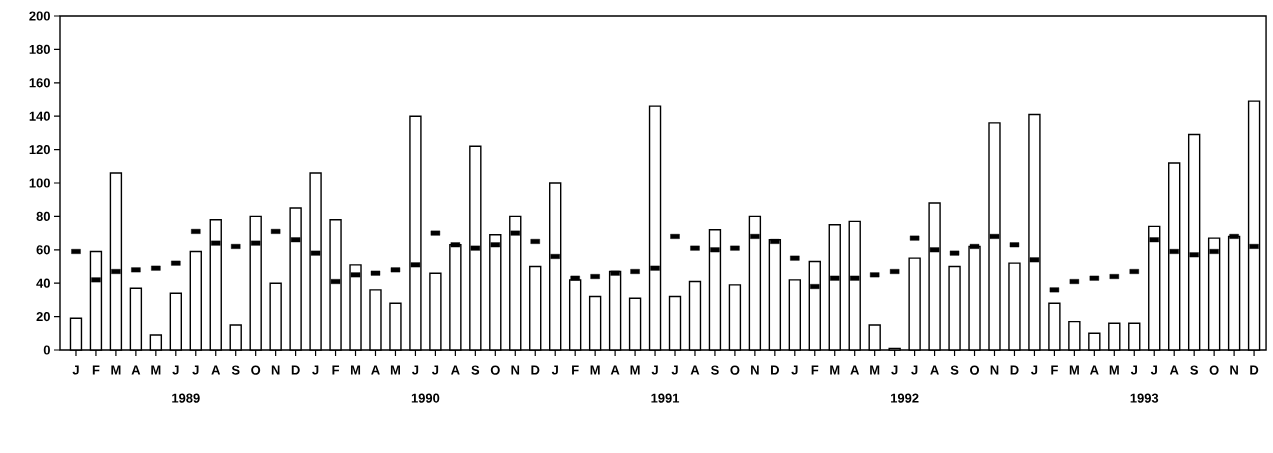  What do you see at coordinates (39, 16) in the screenshot?
I see `y-tick-label: 200` at bounding box center [39, 16].